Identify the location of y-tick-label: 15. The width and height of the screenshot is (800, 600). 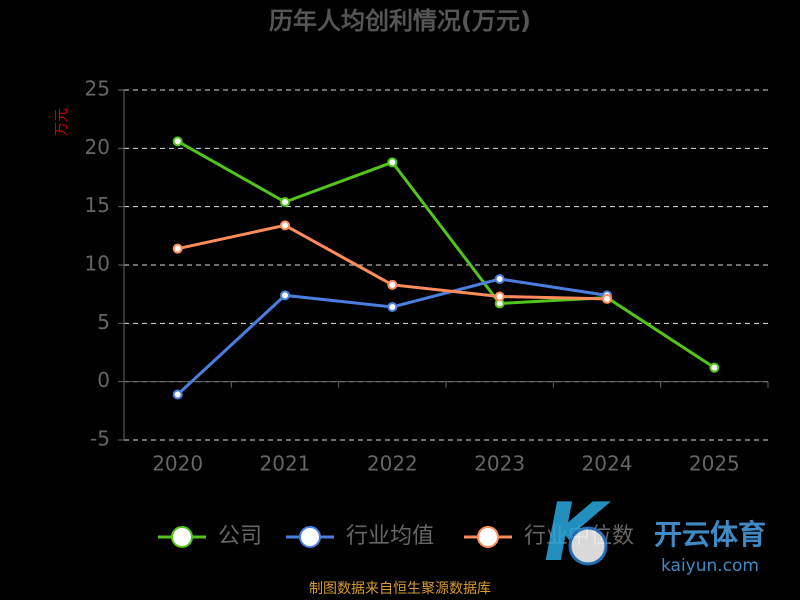
(97, 205).